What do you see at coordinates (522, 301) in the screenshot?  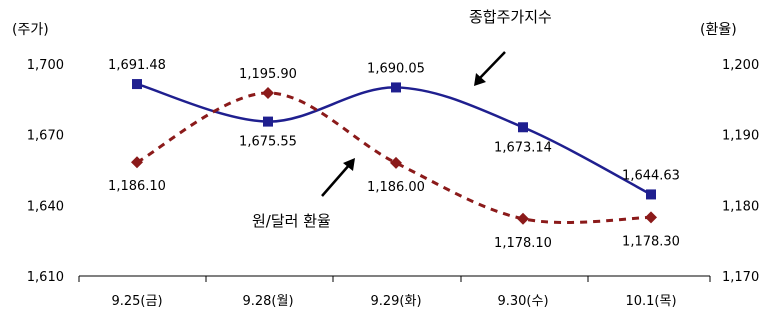 I see `x-axis-category-label: 9.30(수)` at bounding box center [522, 301].